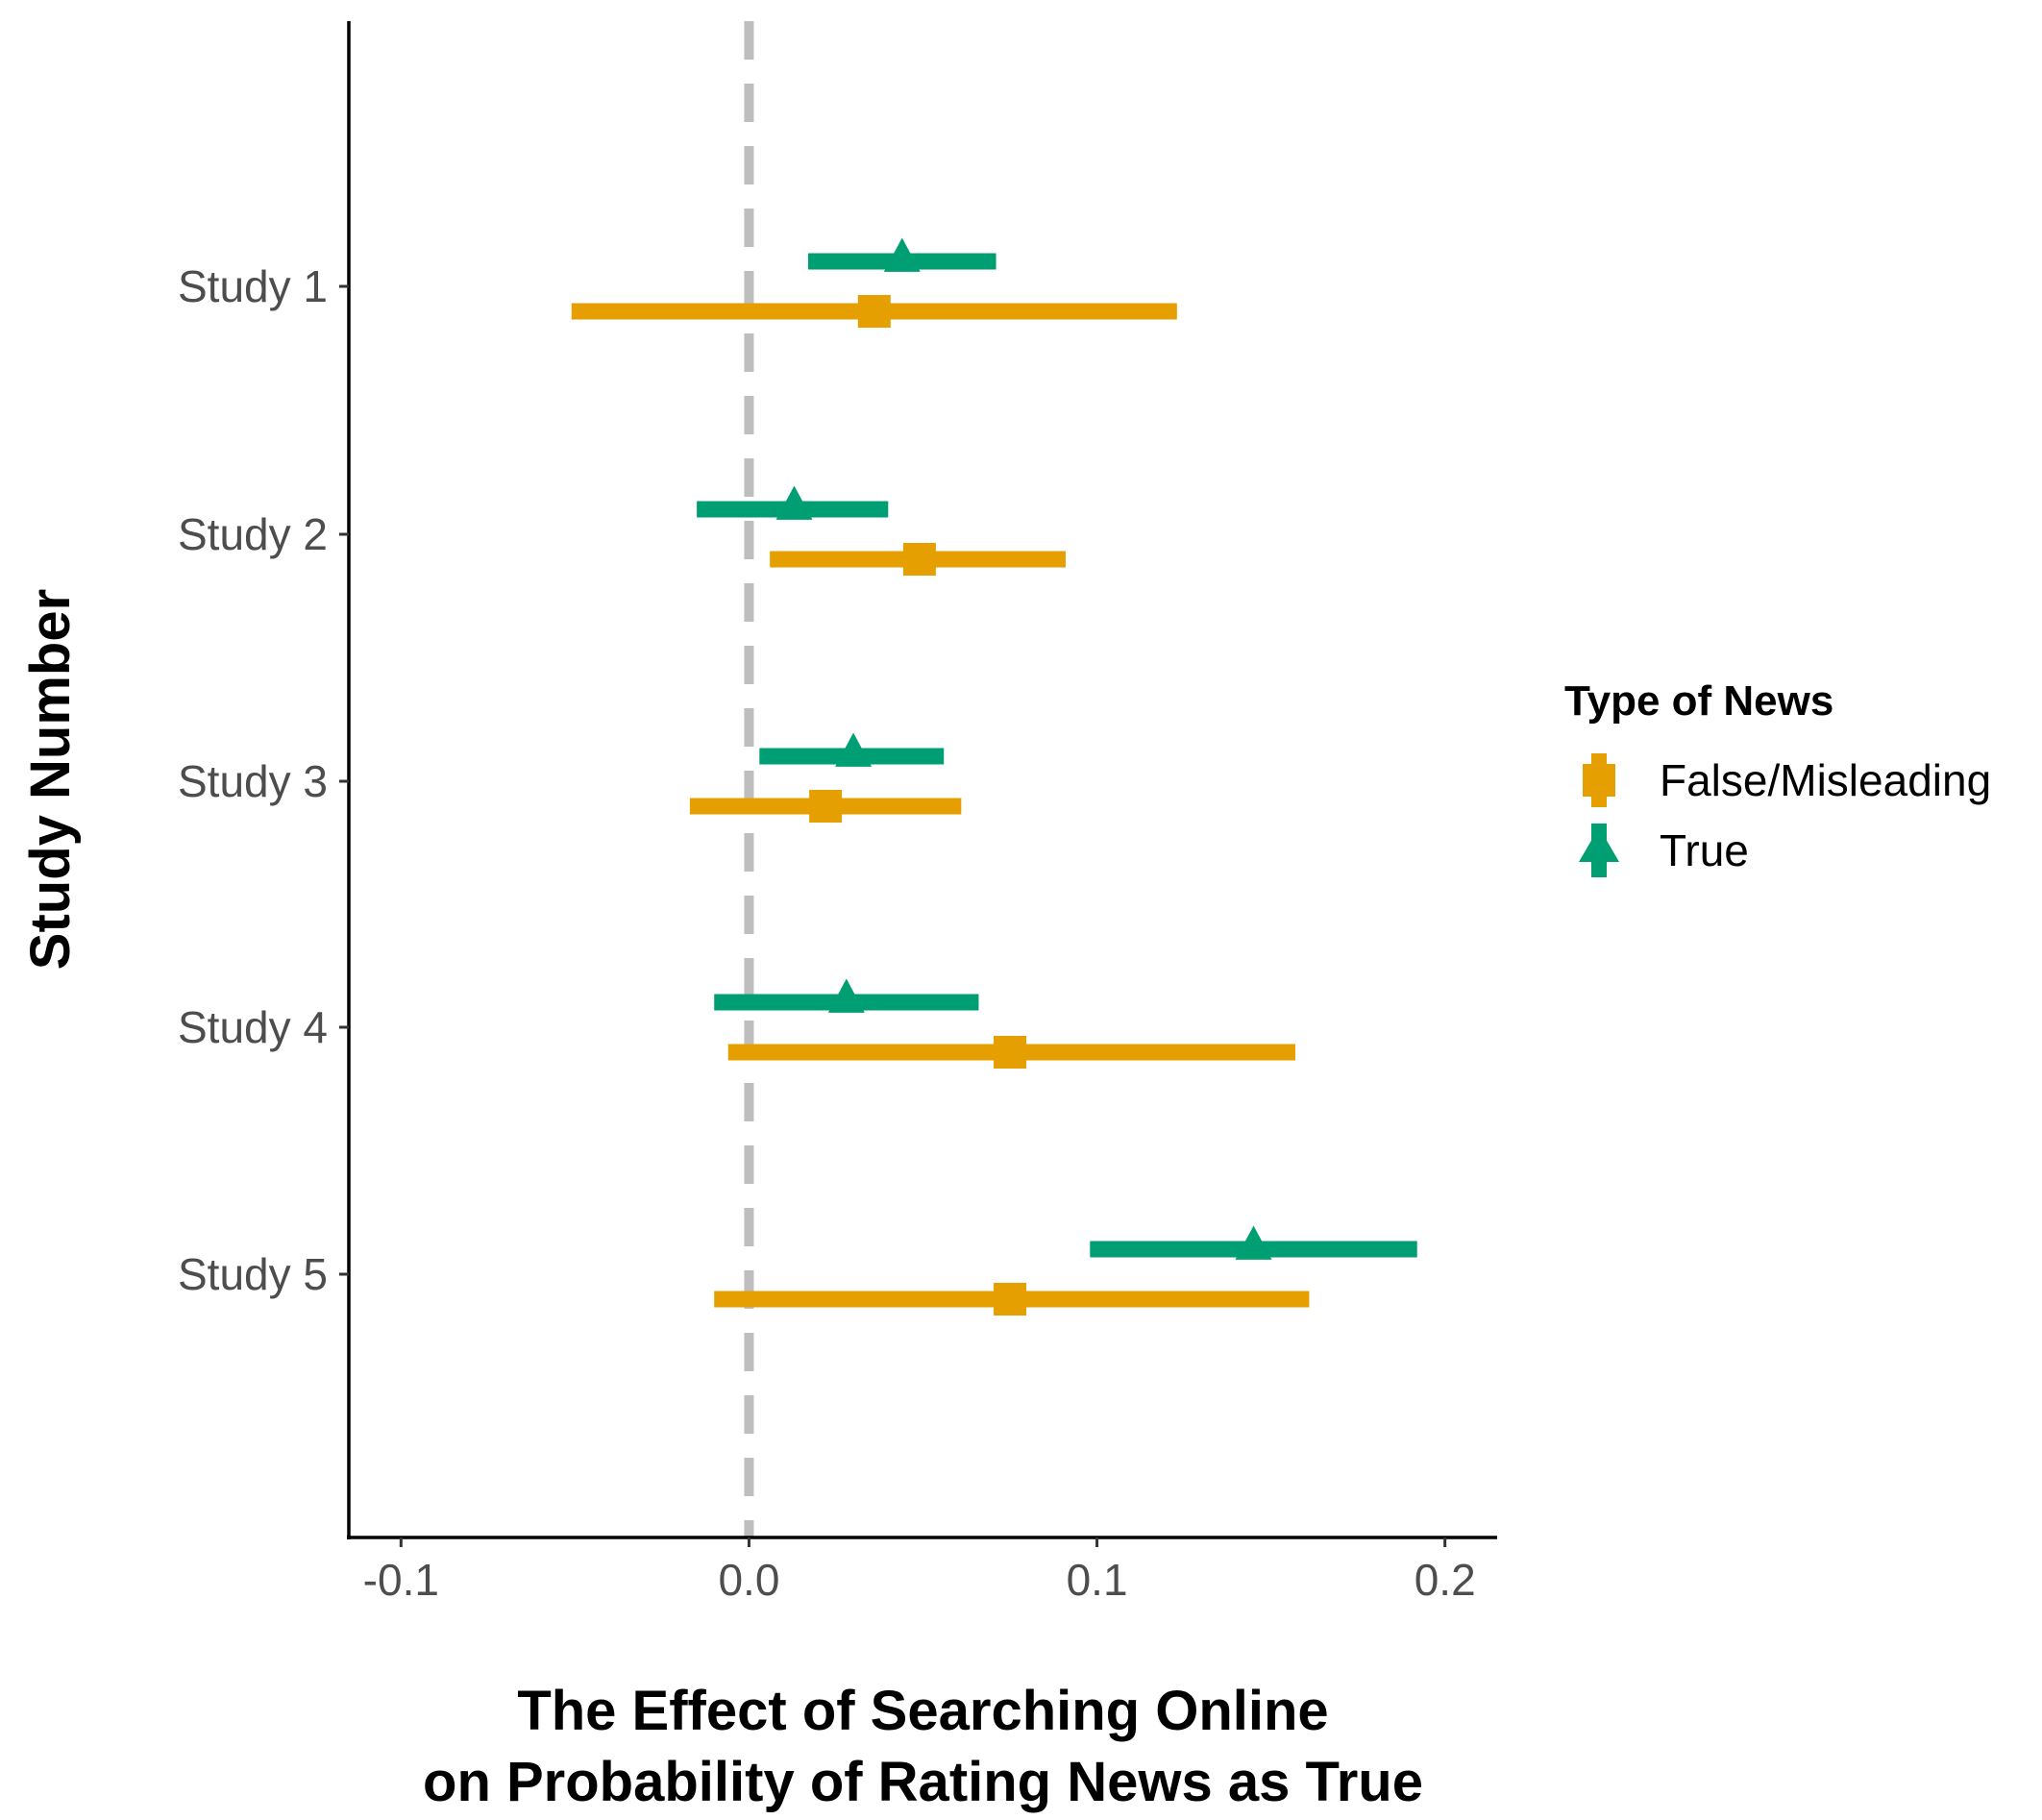  I want to click on y-tick-label: Study 3, so click(253, 781).